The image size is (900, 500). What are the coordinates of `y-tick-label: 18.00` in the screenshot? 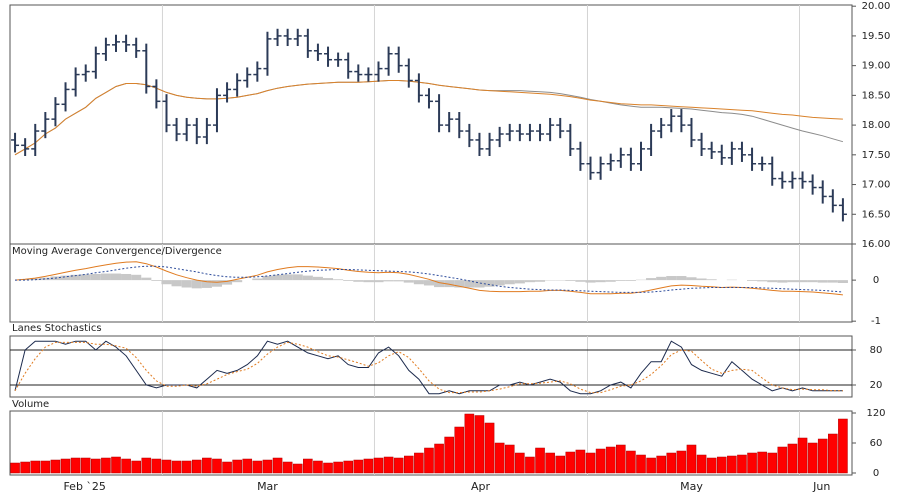 It's located at (876, 125).